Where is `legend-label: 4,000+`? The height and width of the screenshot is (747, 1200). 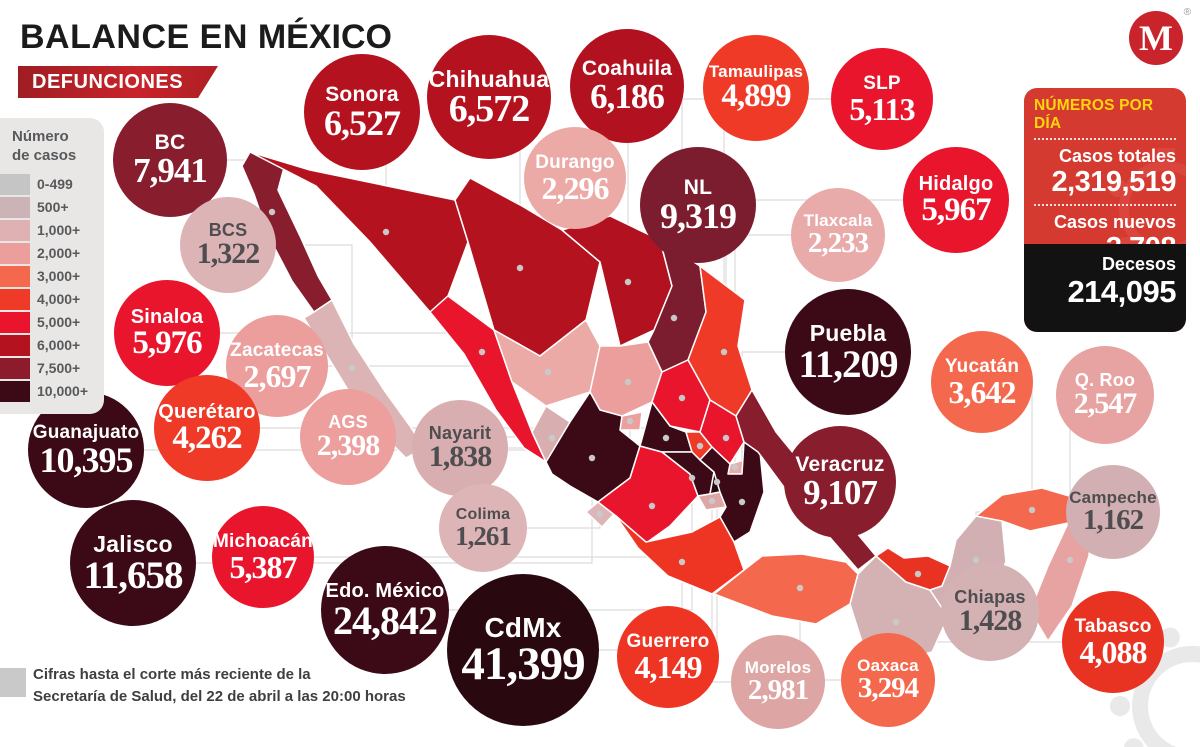 legend-label: 4,000+ is located at coordinates (59, 299).